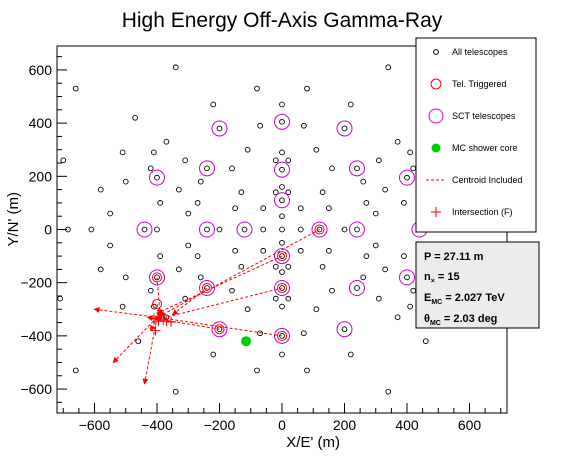 Image resolution: width=565 pixels, height=467 pixels. Describe the element at coordinates (476, 135) in the screenshot. I see `legend-box` at that location.